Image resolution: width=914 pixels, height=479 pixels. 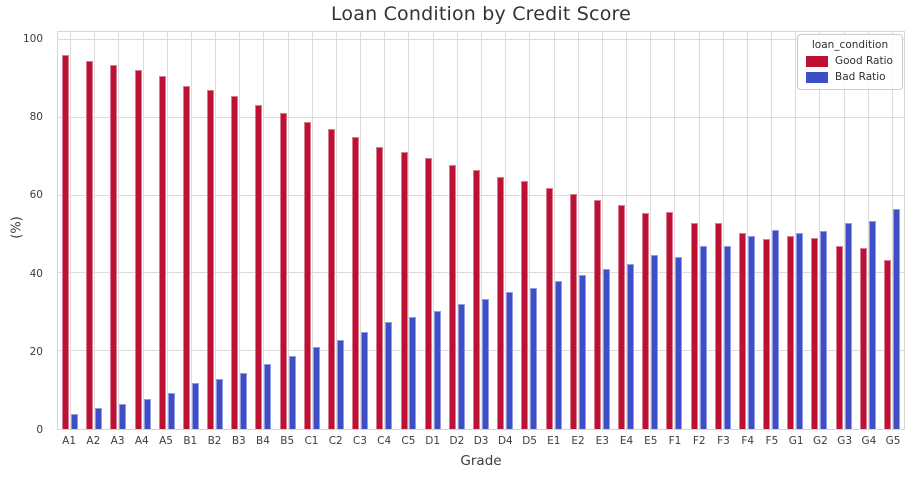 I want to click on x-tick-label: D5, so click(x=529, y=441).